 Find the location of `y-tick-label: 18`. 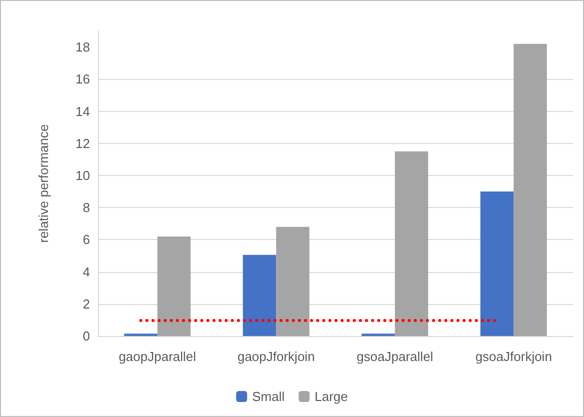

y-tick-label: 18 is located at coordinates (83, 47).